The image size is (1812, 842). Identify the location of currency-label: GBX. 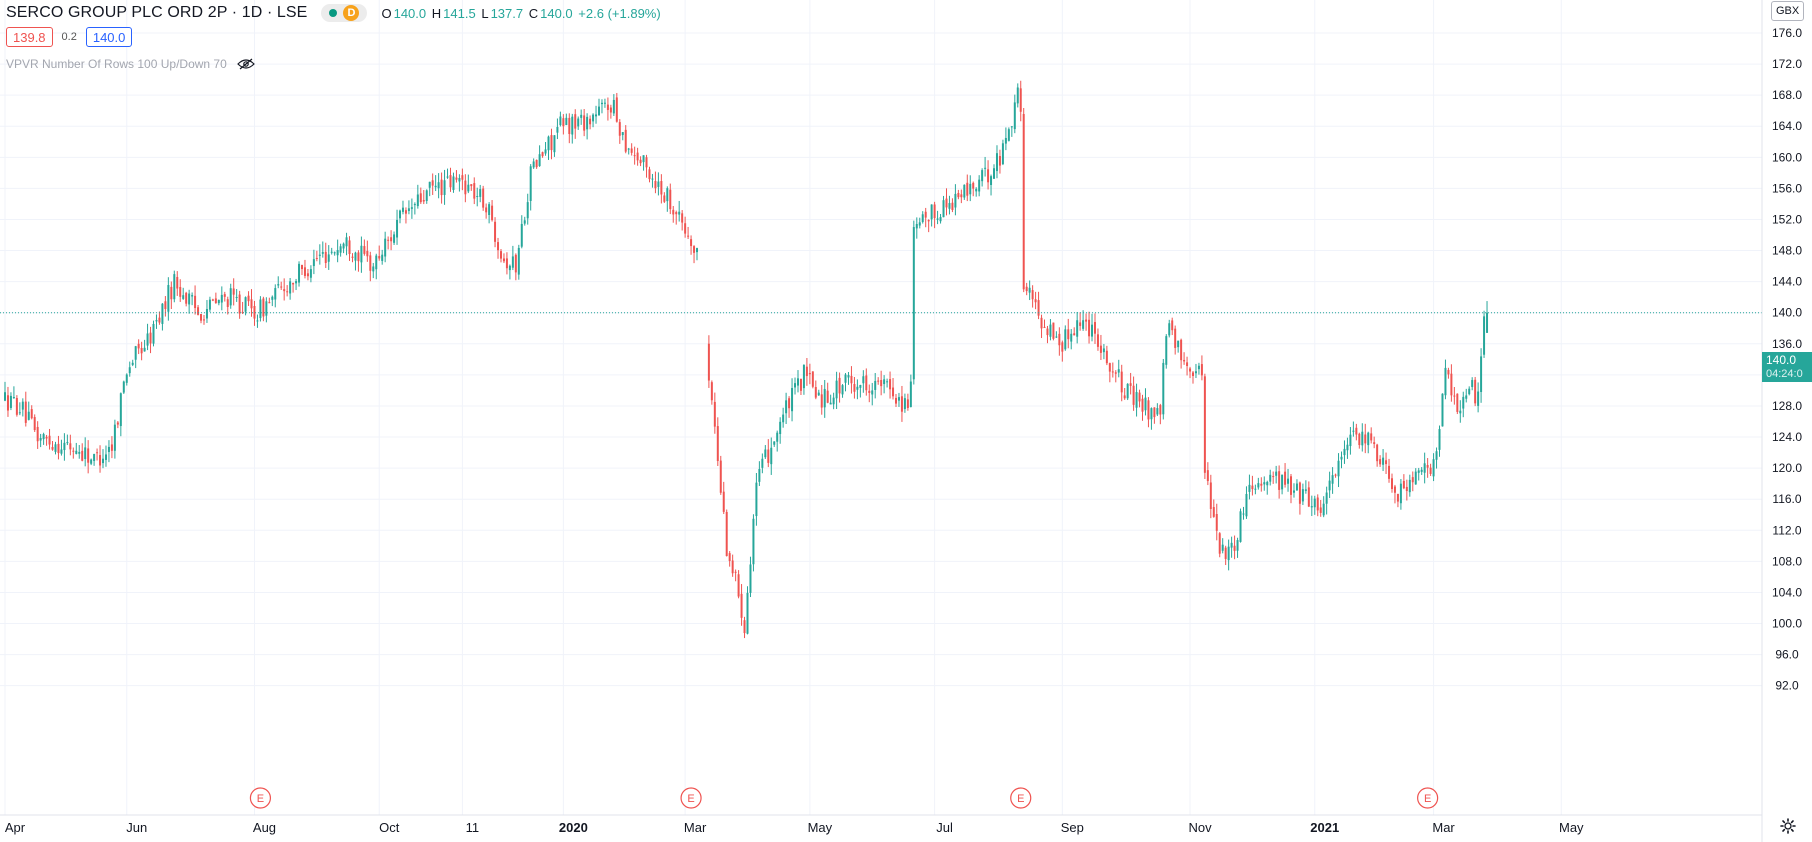
(1788, 11).